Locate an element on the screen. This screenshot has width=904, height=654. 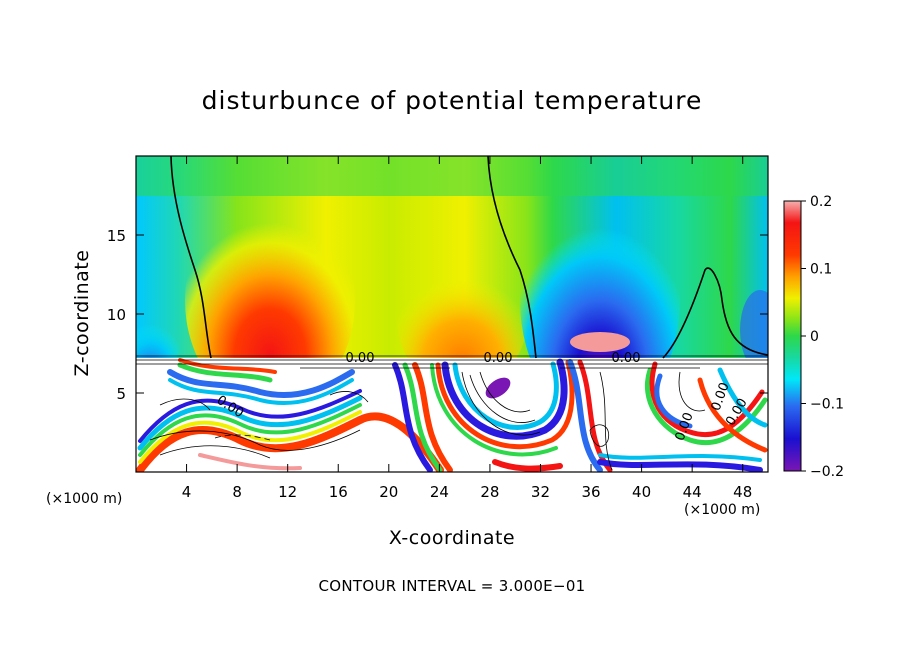
x-tick-label: 20 is located at coordinates (388, 492).